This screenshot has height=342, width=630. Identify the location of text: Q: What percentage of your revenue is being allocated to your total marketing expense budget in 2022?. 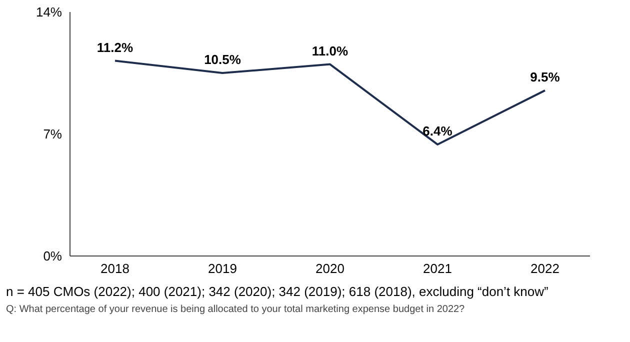
(235, 309).